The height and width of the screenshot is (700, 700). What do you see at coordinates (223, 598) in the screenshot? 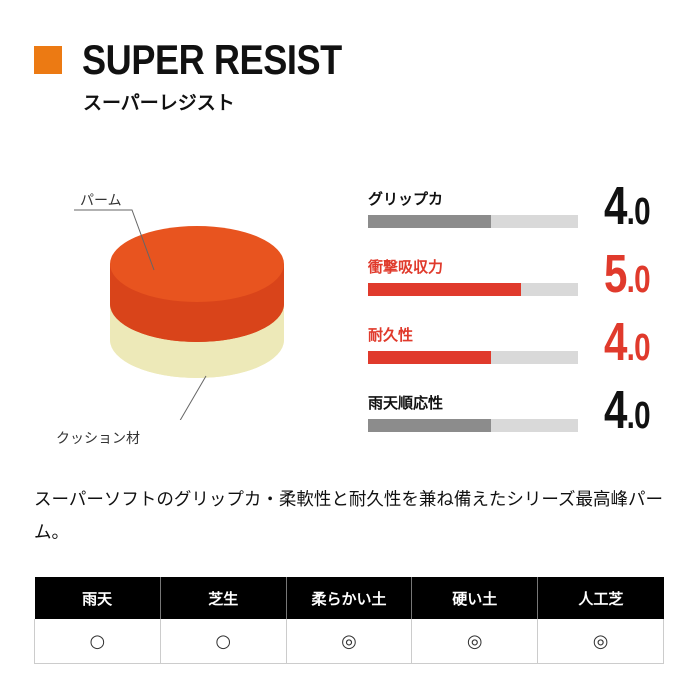
I see `header-grass: 芝生` at bounding box center [223, 598].